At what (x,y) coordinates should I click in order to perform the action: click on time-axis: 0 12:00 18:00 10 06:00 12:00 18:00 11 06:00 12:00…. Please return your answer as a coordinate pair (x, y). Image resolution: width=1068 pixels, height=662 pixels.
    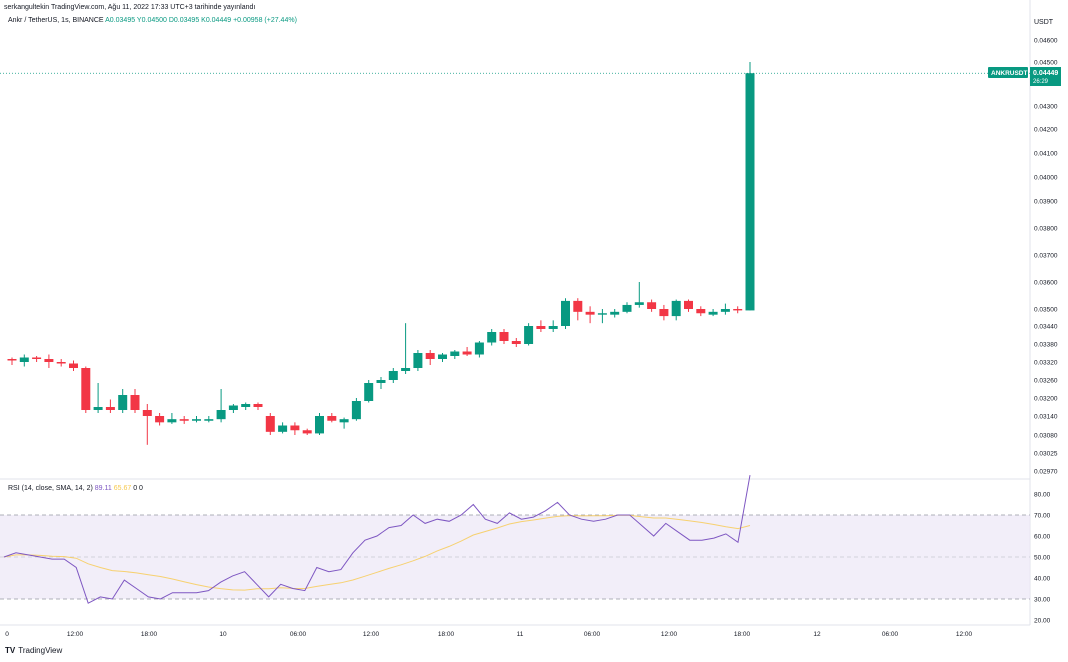
    Looking at the image, I should click on (488, 634).